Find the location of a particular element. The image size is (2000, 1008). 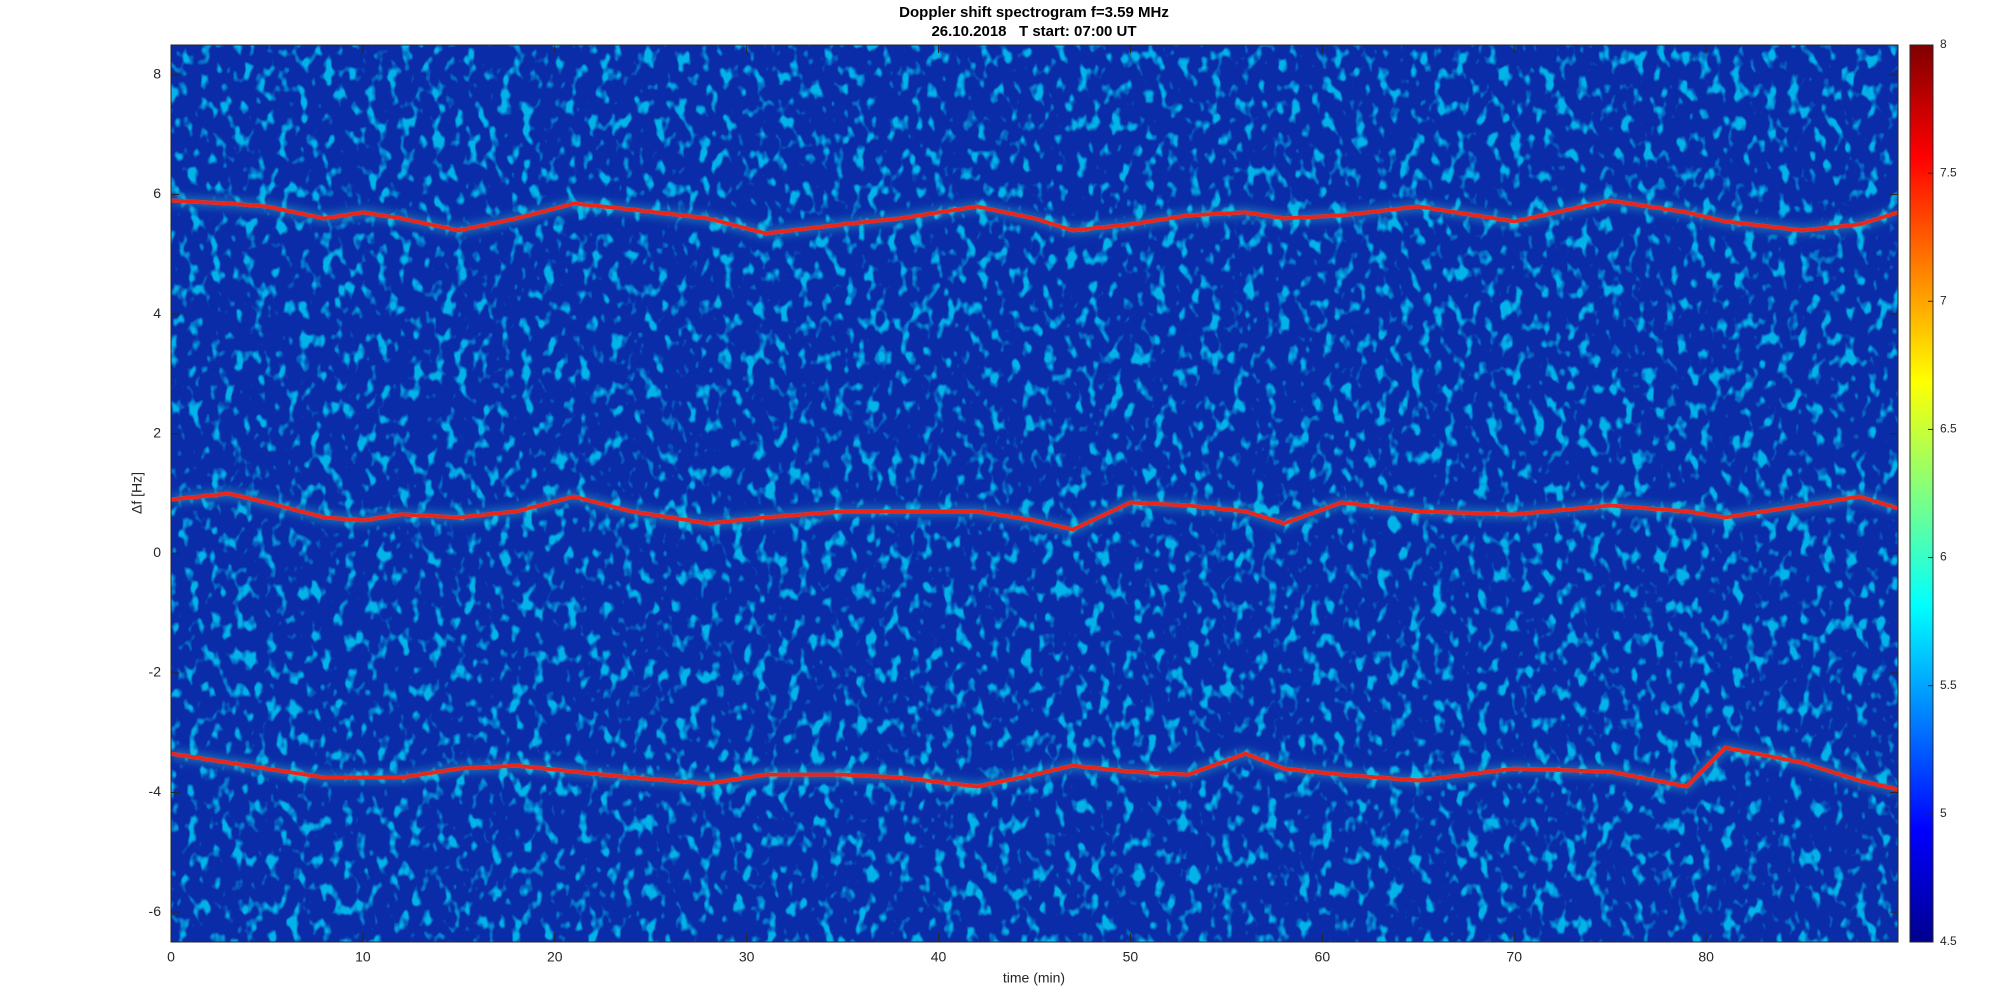

x-tick-label: 70 is located at coordinates (1514, 957).